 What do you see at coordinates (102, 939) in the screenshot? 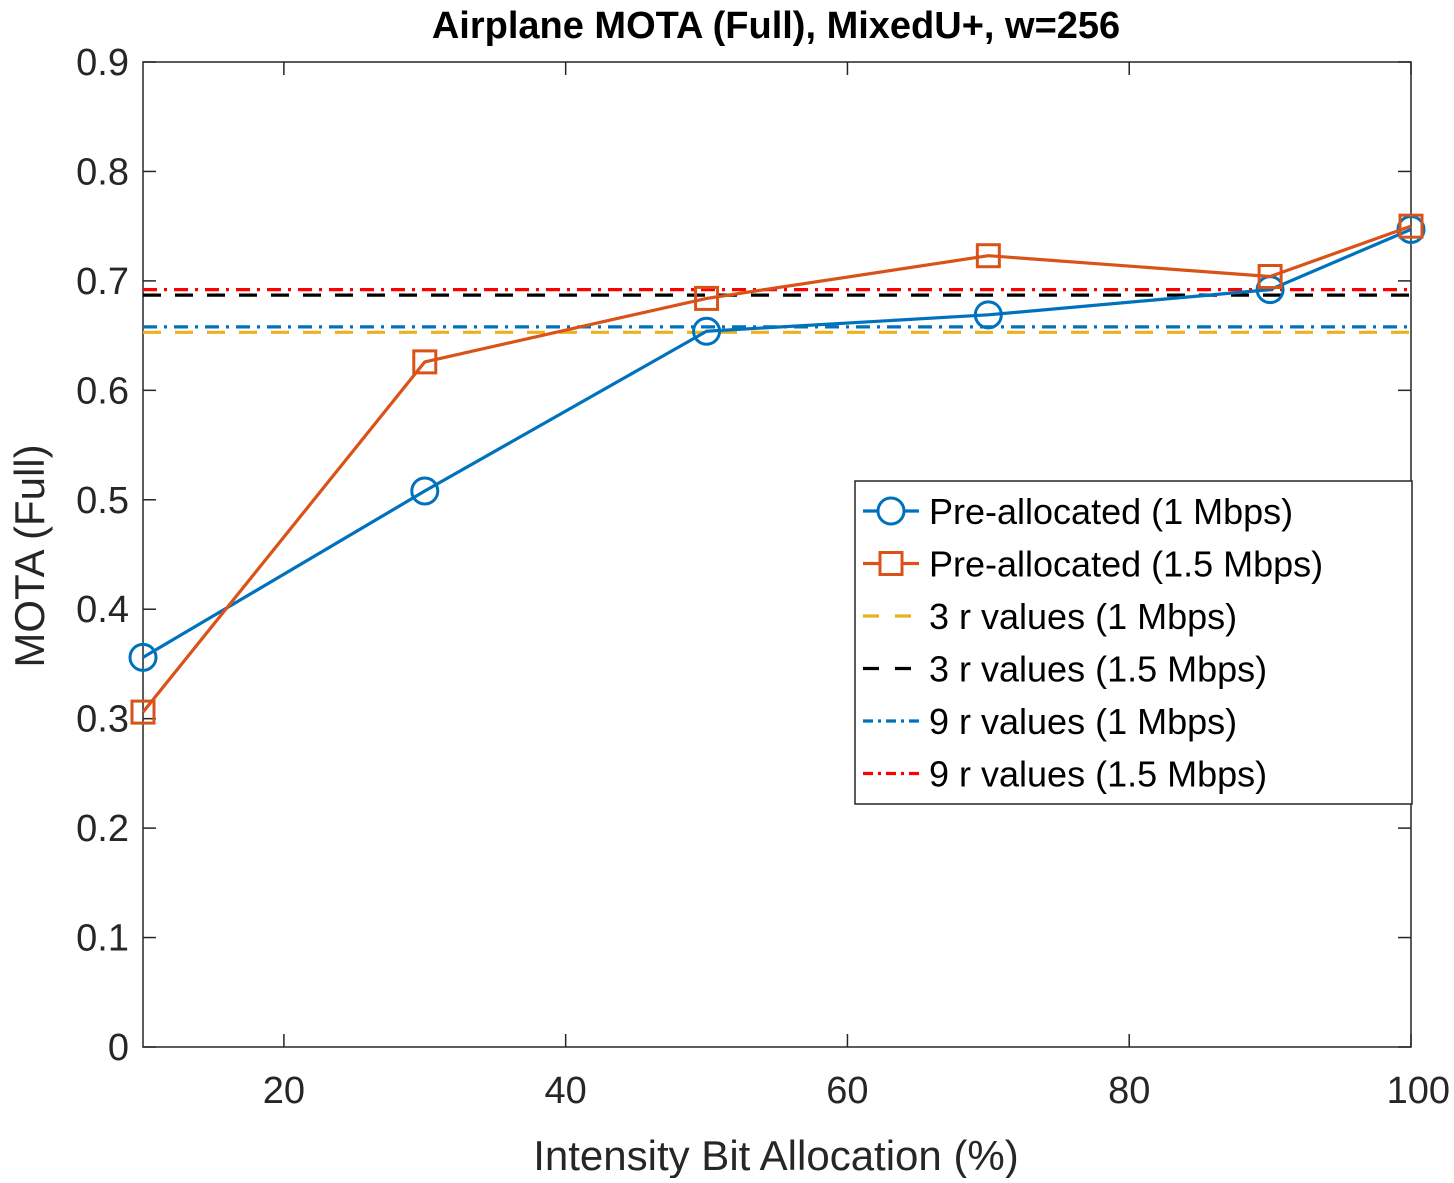
I see `y-tick-label: 0.1` at bounding box center [102, 939].